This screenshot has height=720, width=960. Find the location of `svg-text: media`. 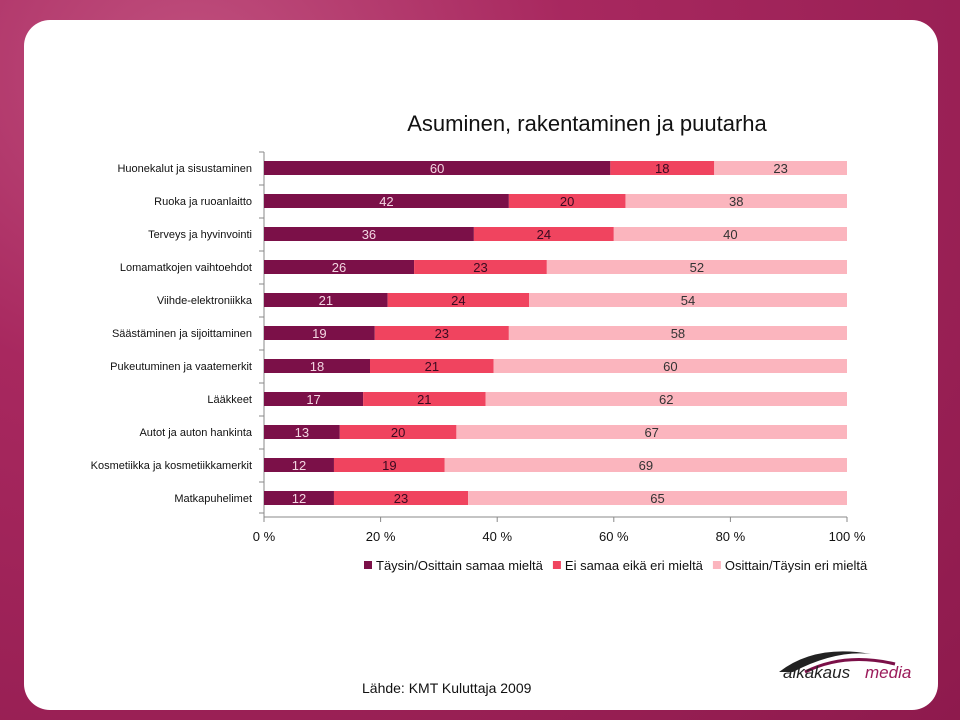

svg-text: media is located at coordinates (888, 672).